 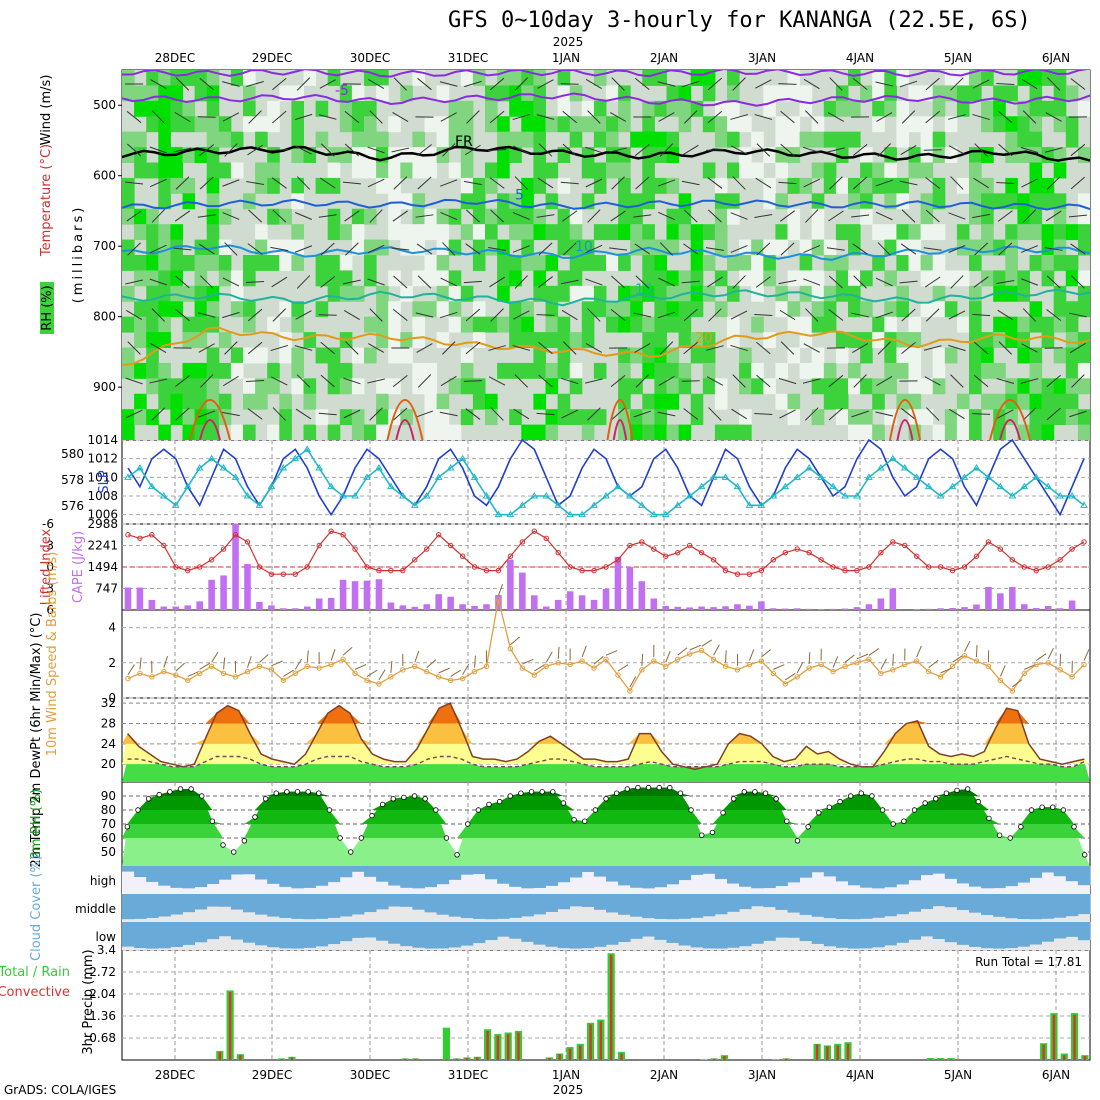 What do you see at coordinates (50, 589) in the screenshot?
I see `lifted-index-tick-label: 3` at bounding box center [50, 589].